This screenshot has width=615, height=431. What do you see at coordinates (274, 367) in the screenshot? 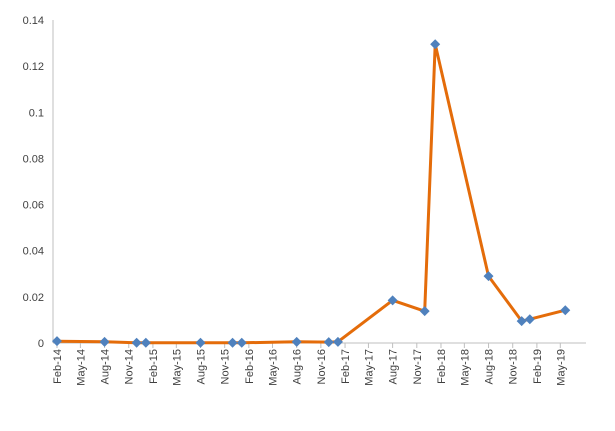
I see `x-tick-label: May-16` at bounding box center [274, 367].